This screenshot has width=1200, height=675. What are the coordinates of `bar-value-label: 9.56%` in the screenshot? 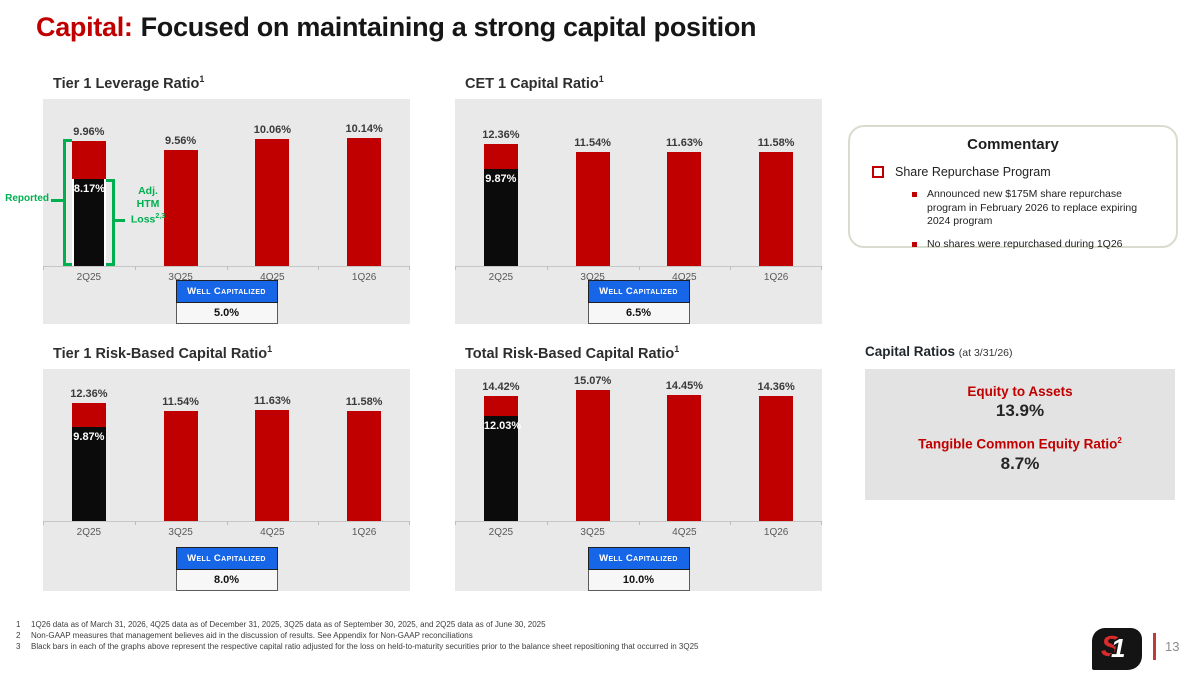 It's located at (181, 140).